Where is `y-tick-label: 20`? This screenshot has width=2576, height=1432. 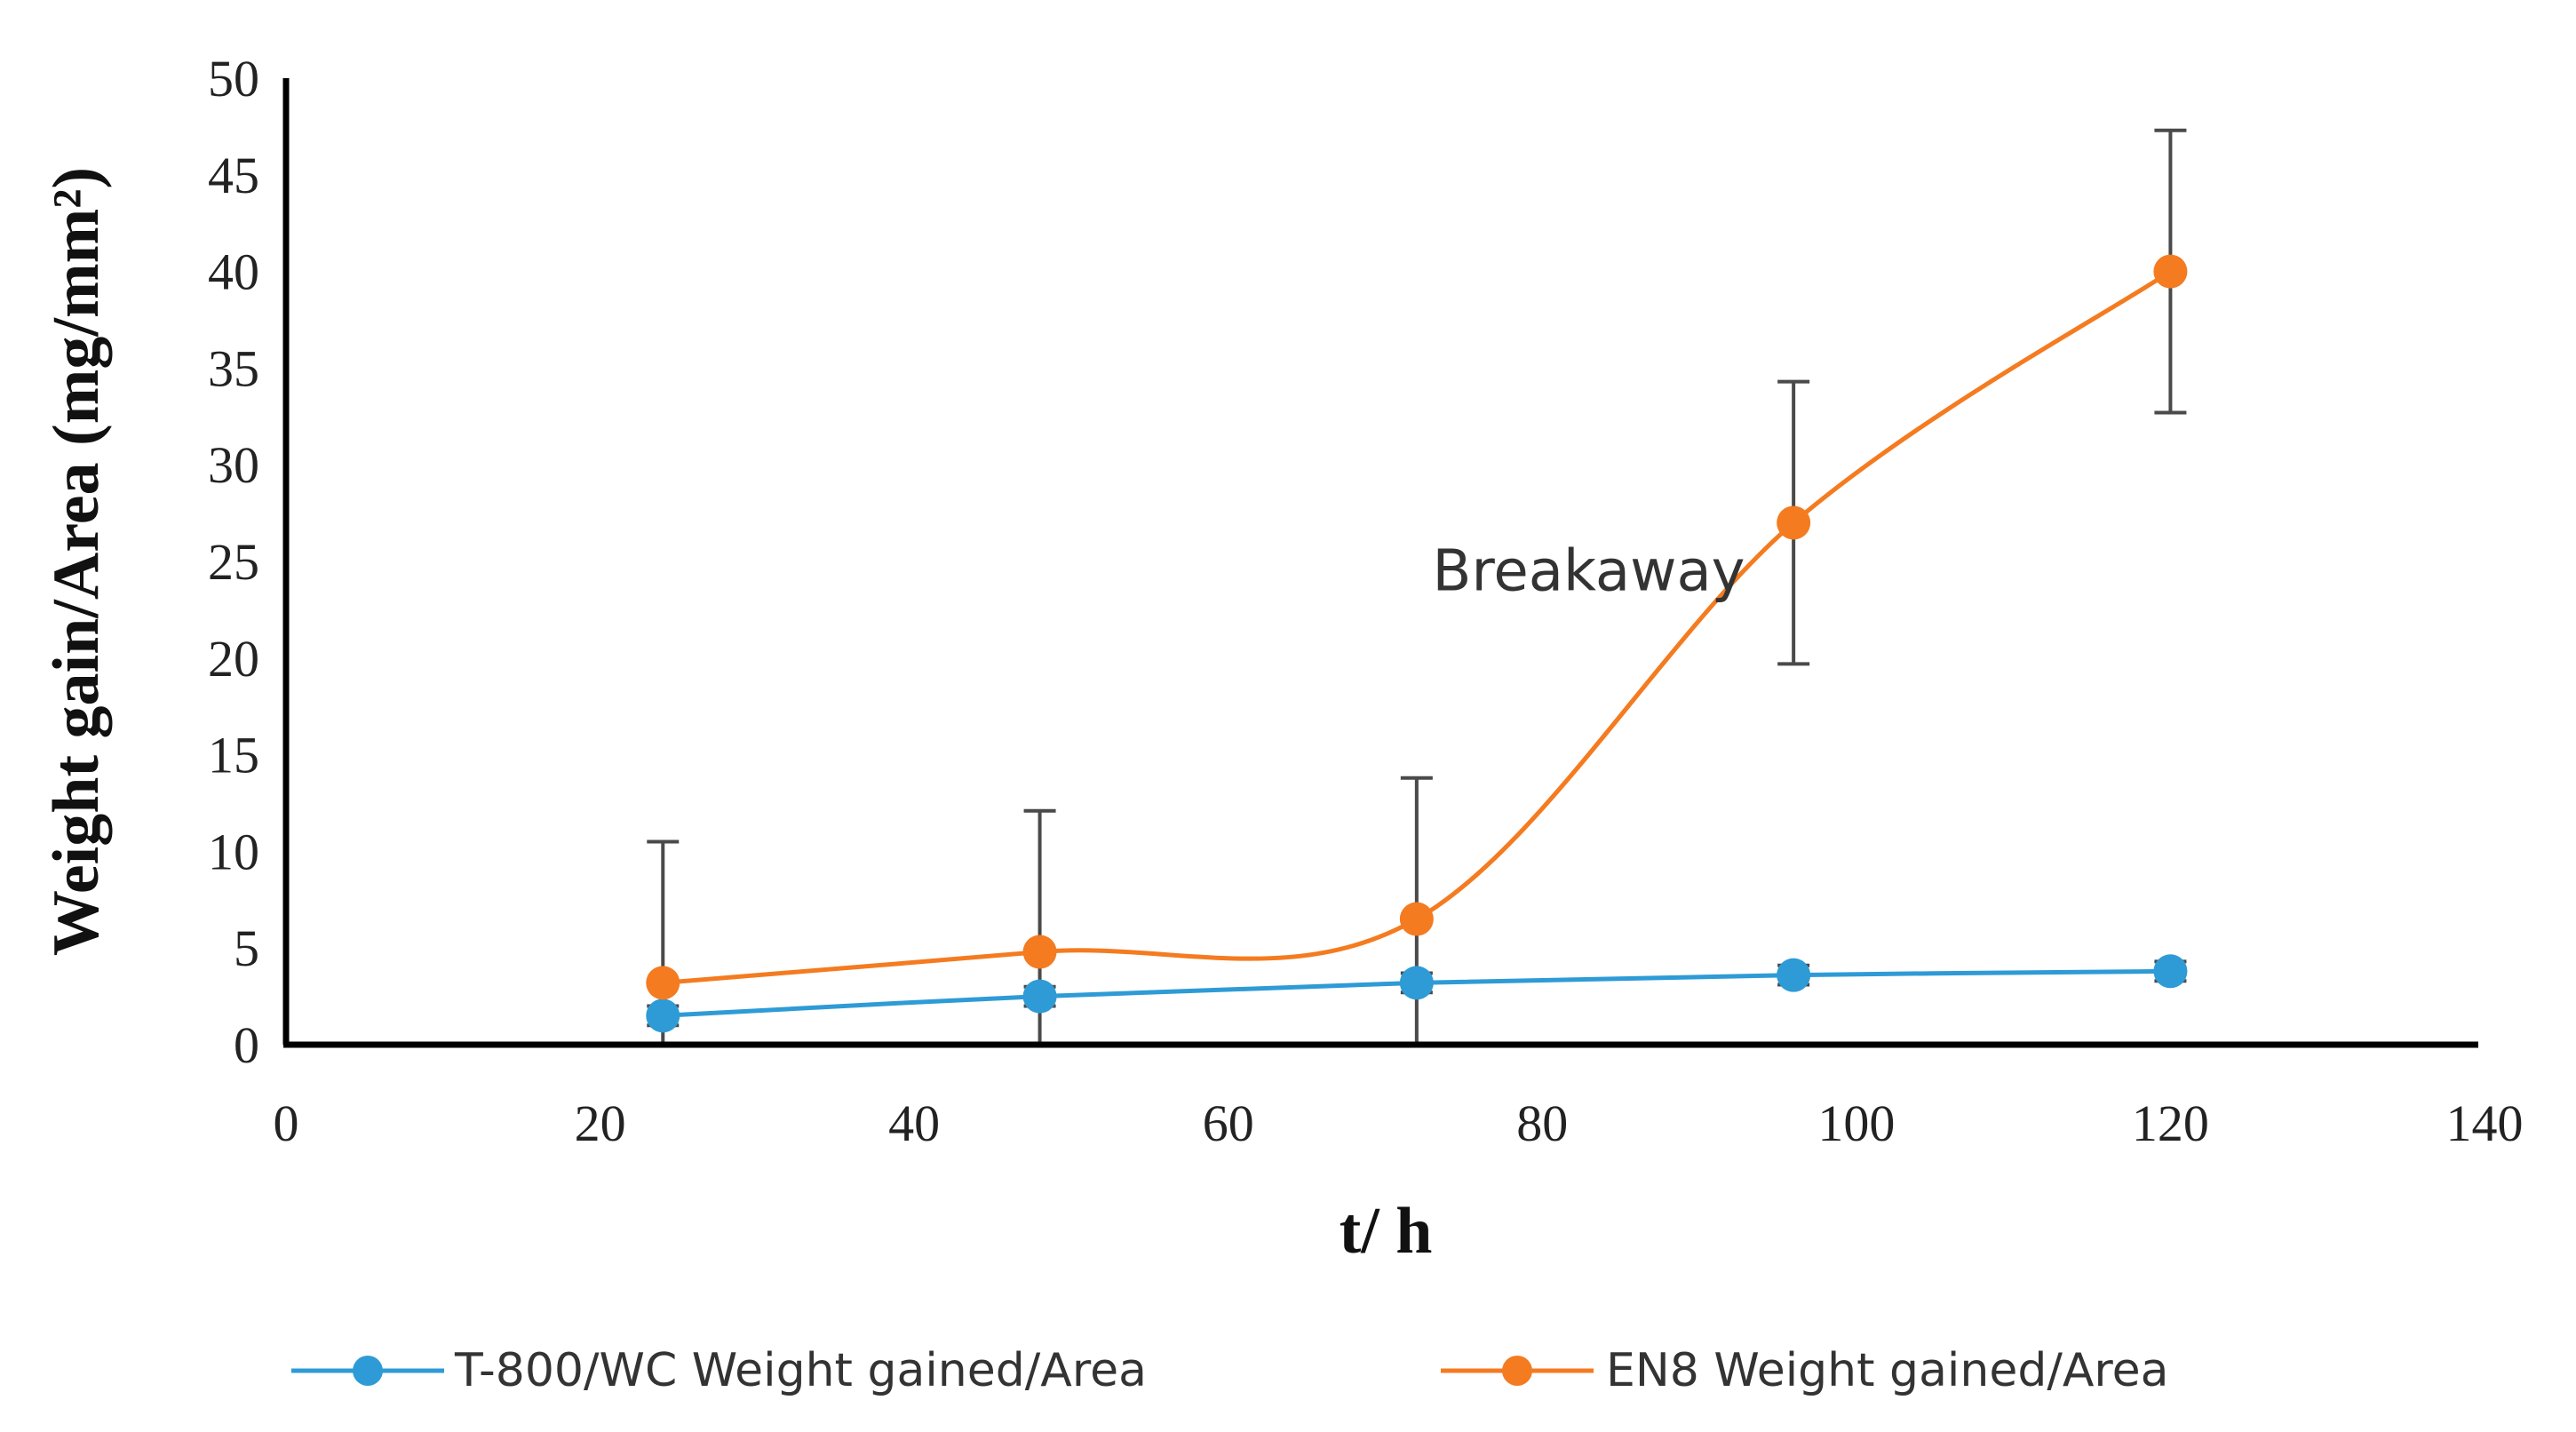
y-tick-label: 20 is located at coordinates (233, 659).